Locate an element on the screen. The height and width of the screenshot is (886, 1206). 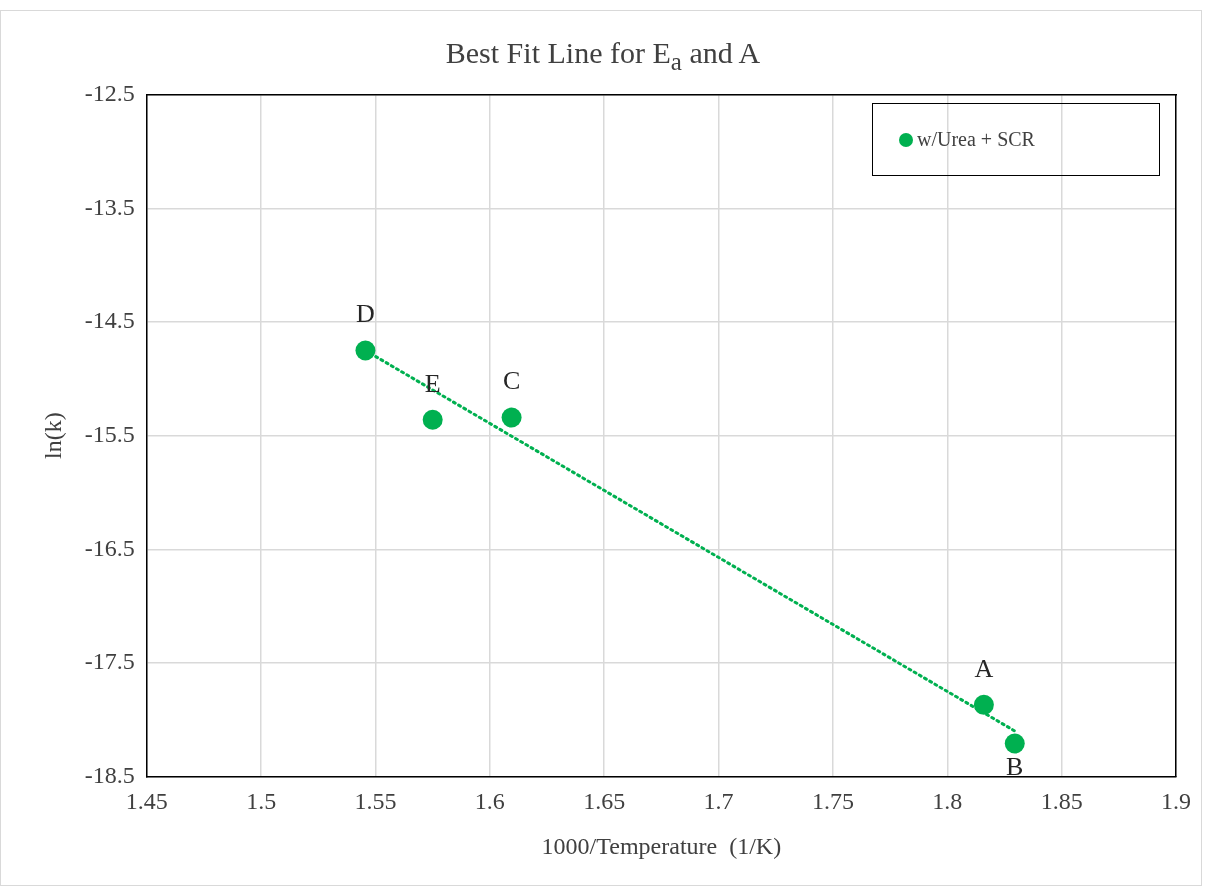
y-tick-label: -15.5 is located at coordinates (109, 434).